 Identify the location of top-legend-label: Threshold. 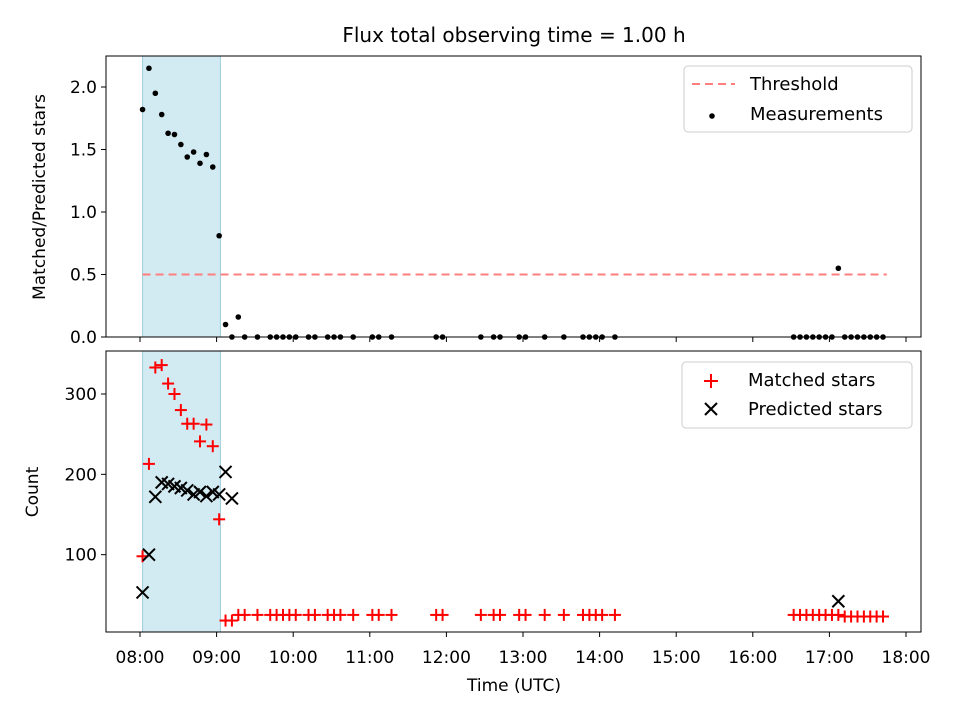
(794, 84).